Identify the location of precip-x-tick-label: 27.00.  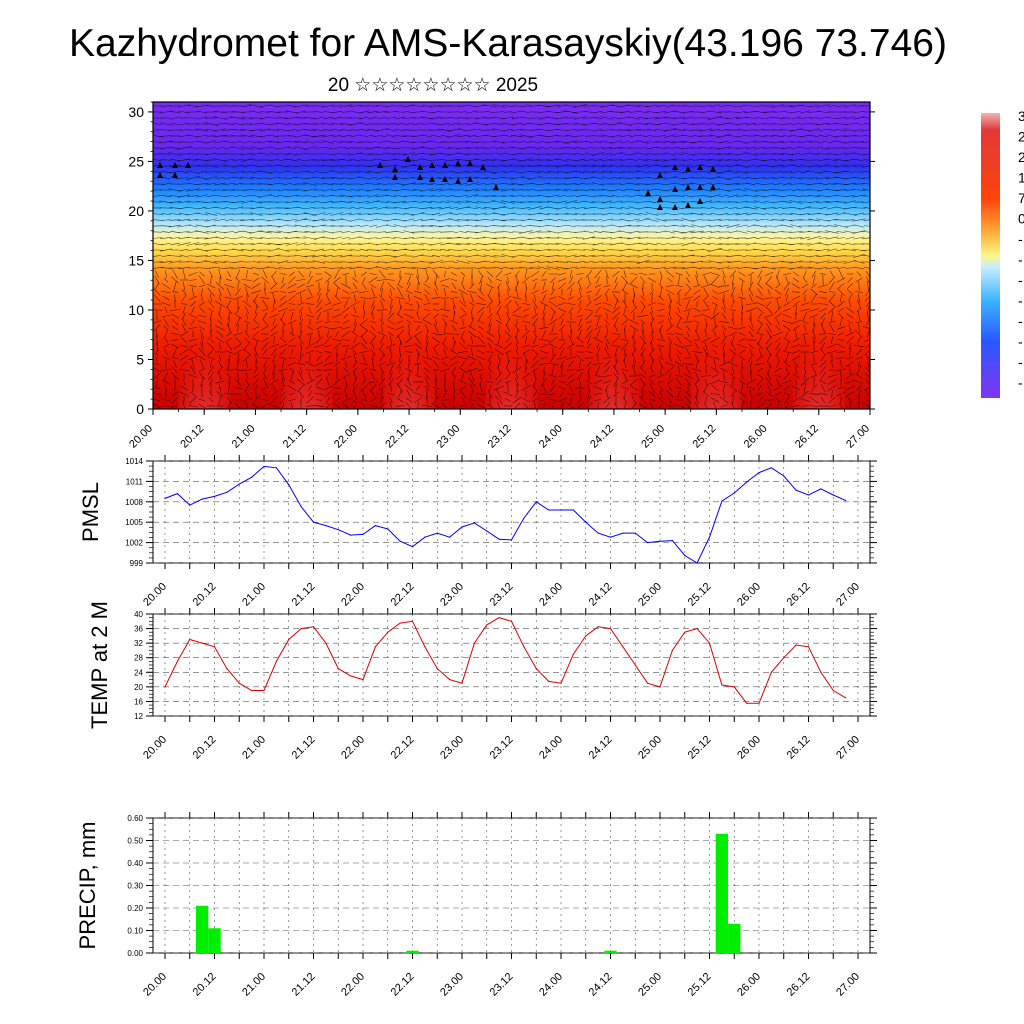
(848, 985).